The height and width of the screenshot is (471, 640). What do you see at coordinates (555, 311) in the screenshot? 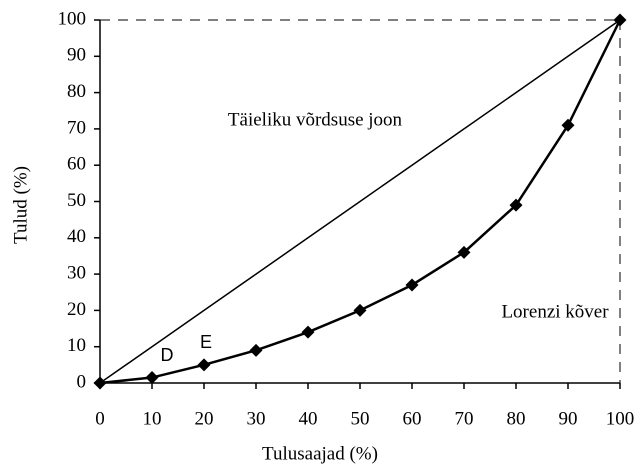
I see `series-label: Lorenzi kõver` at bounding box center [555, 311].